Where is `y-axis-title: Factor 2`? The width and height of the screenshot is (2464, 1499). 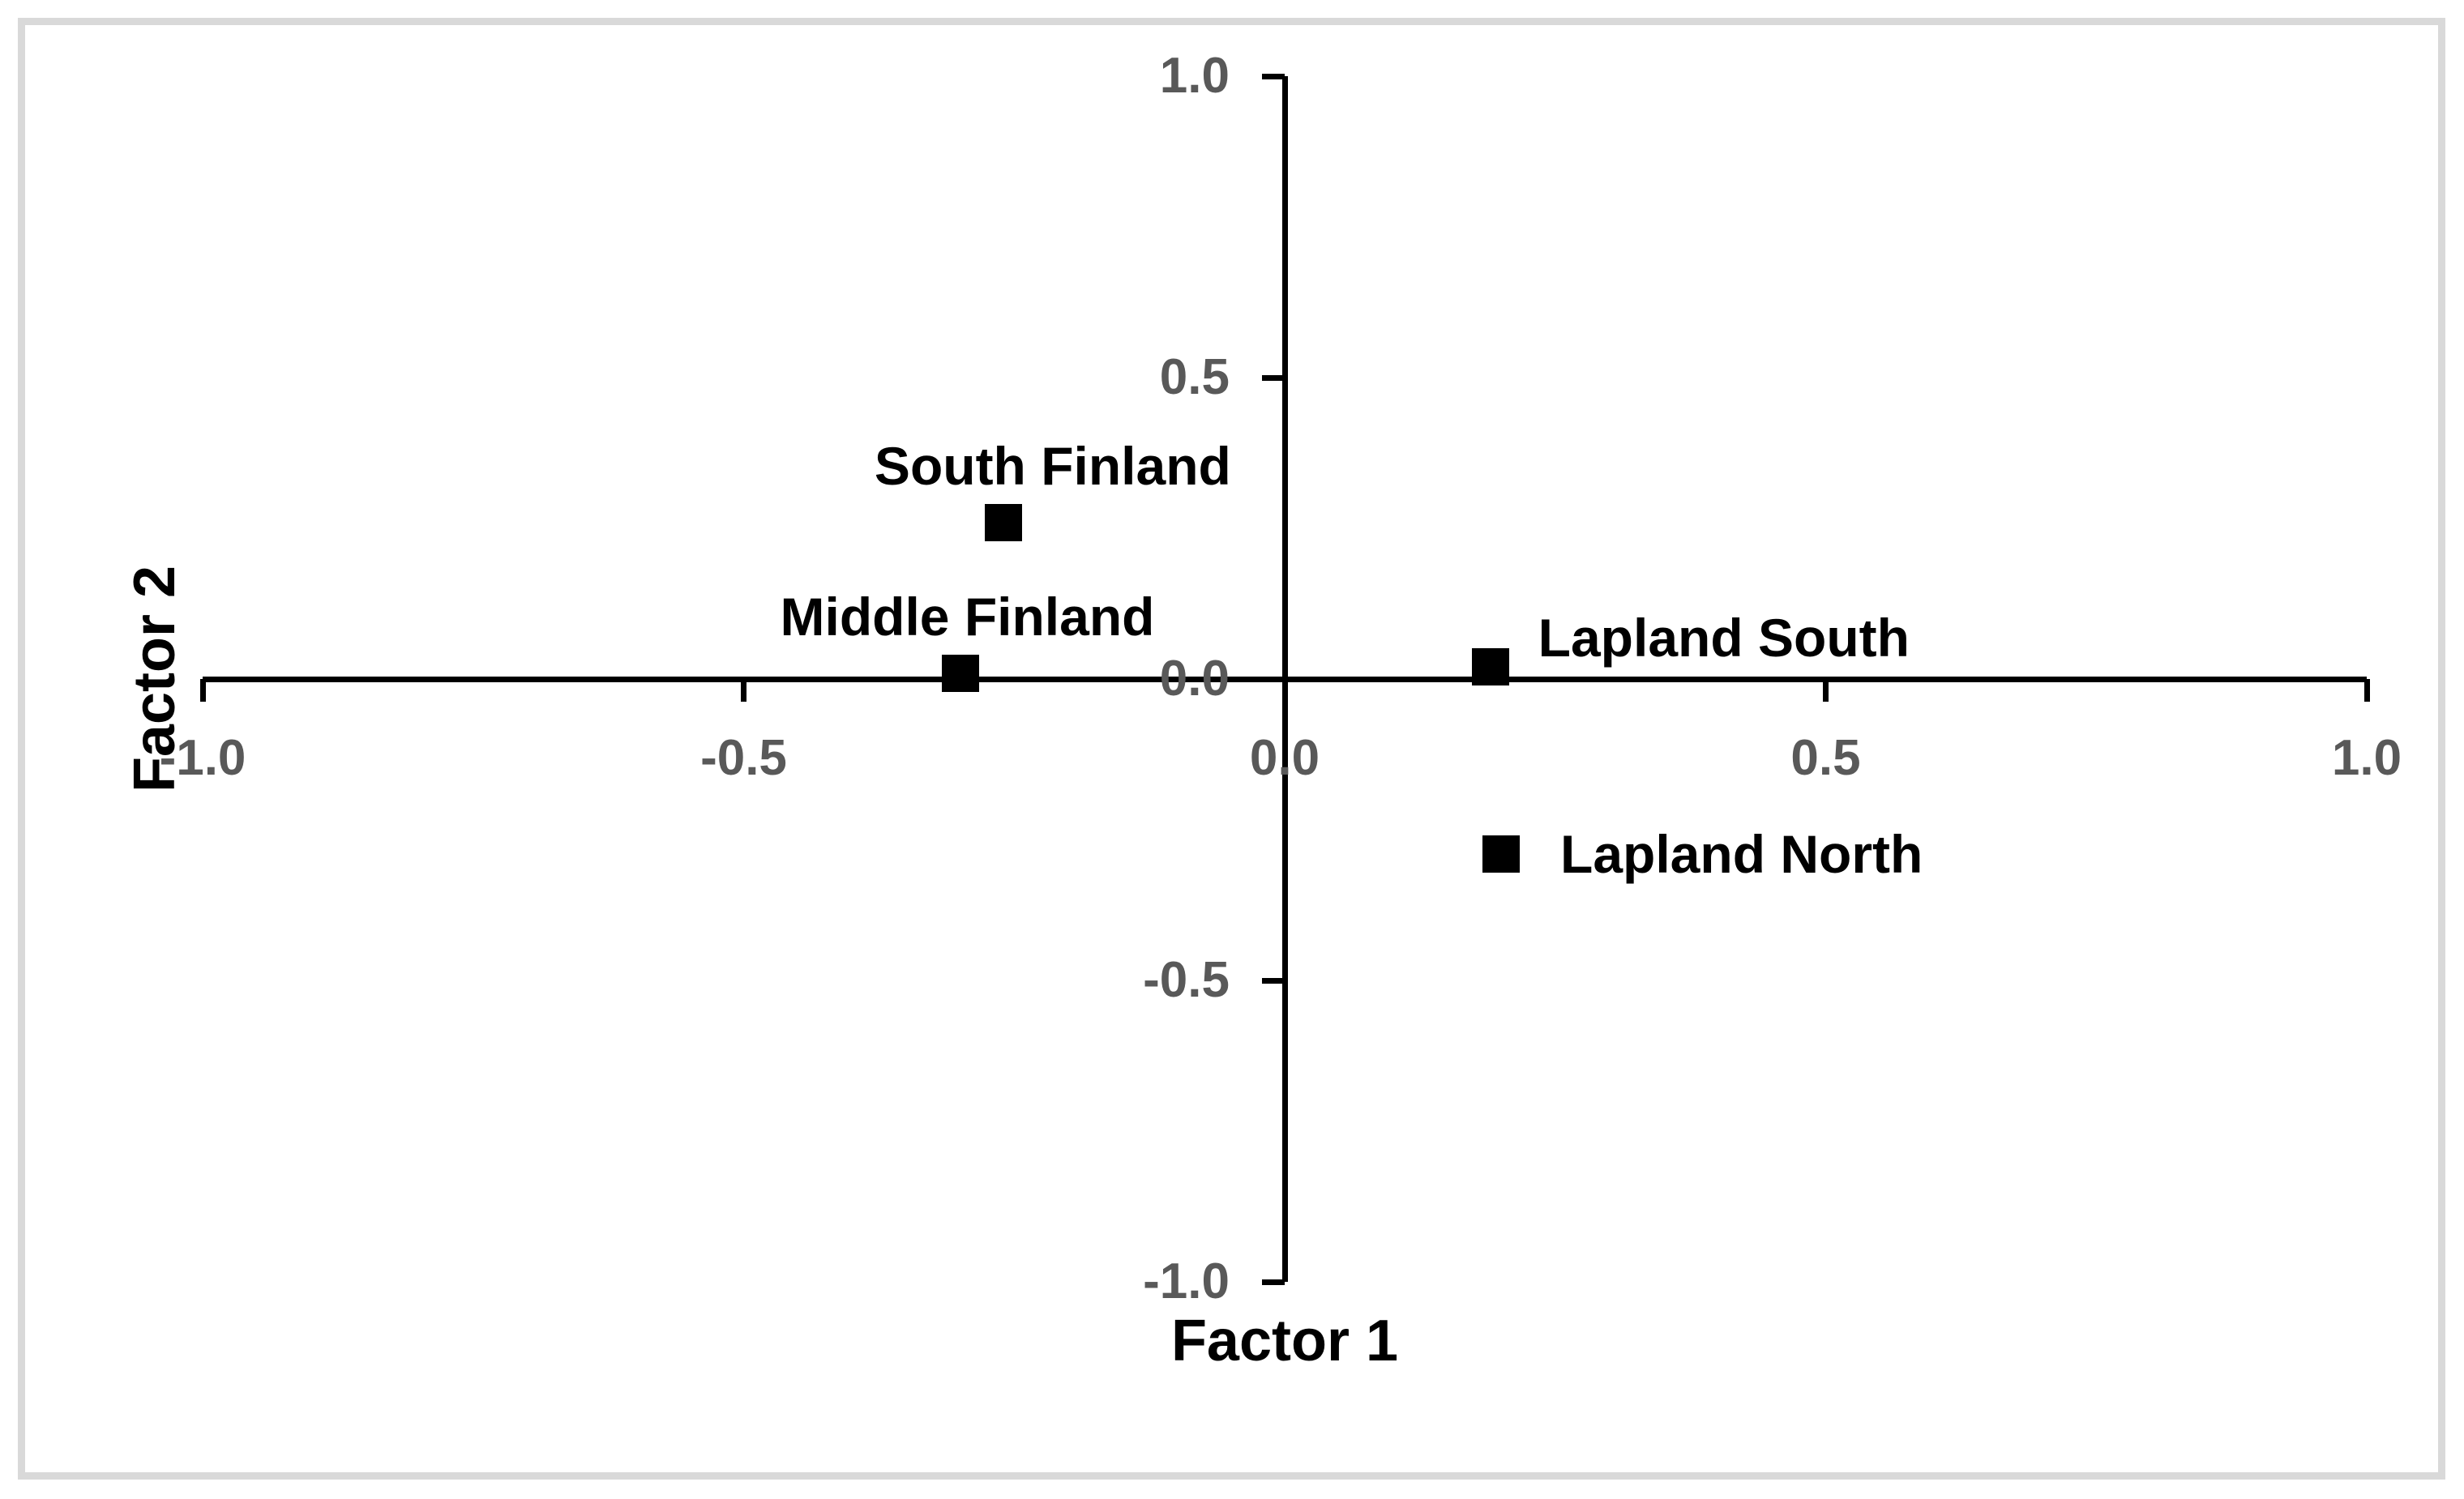 y-axis-title: Factor 2 is located at coordinates (154, 679).